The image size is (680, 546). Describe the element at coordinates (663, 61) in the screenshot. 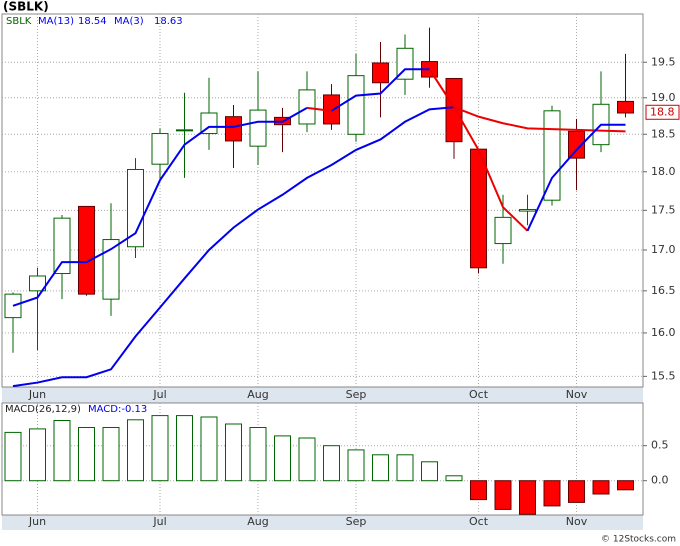

I see `y-tick-label: 19.5` at that location.